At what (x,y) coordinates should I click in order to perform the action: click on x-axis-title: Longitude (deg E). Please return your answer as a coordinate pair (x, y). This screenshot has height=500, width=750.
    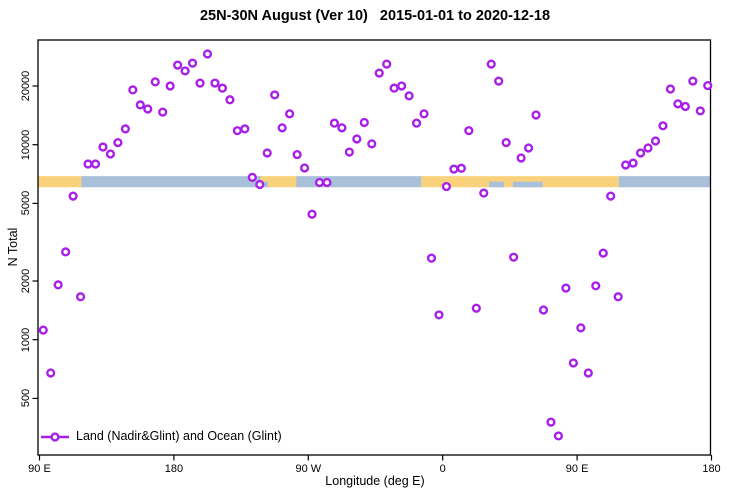
    Looking at the image, I should click on (375, 481).